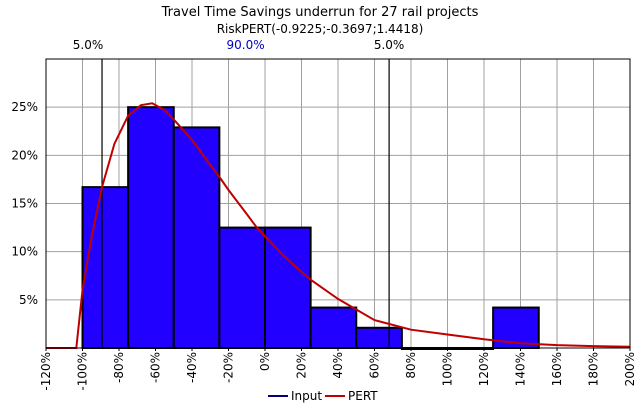 The width and height of the screenshot is (640, 415). What do you see at coordinates (521, 369) in the screenshot?
I see `x-tick-label: 140%` at bounding box center [521, 369].